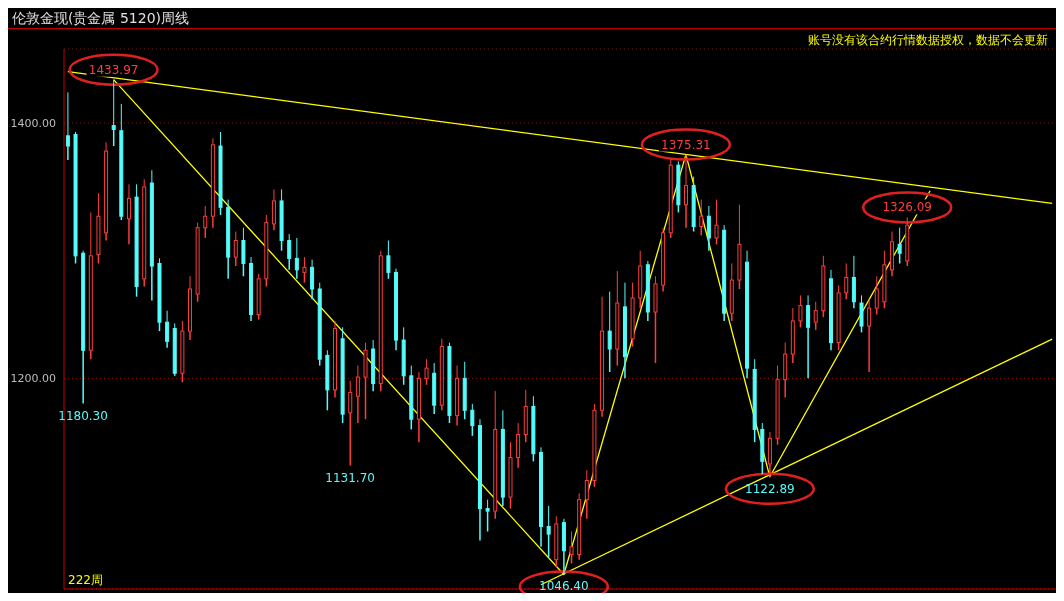 Image resolution: width=1064 pixels, height=601 pixels. Describe the element at coordinates (350, 477) in the screenshot. I see `annotation: 1131.70` at that location.